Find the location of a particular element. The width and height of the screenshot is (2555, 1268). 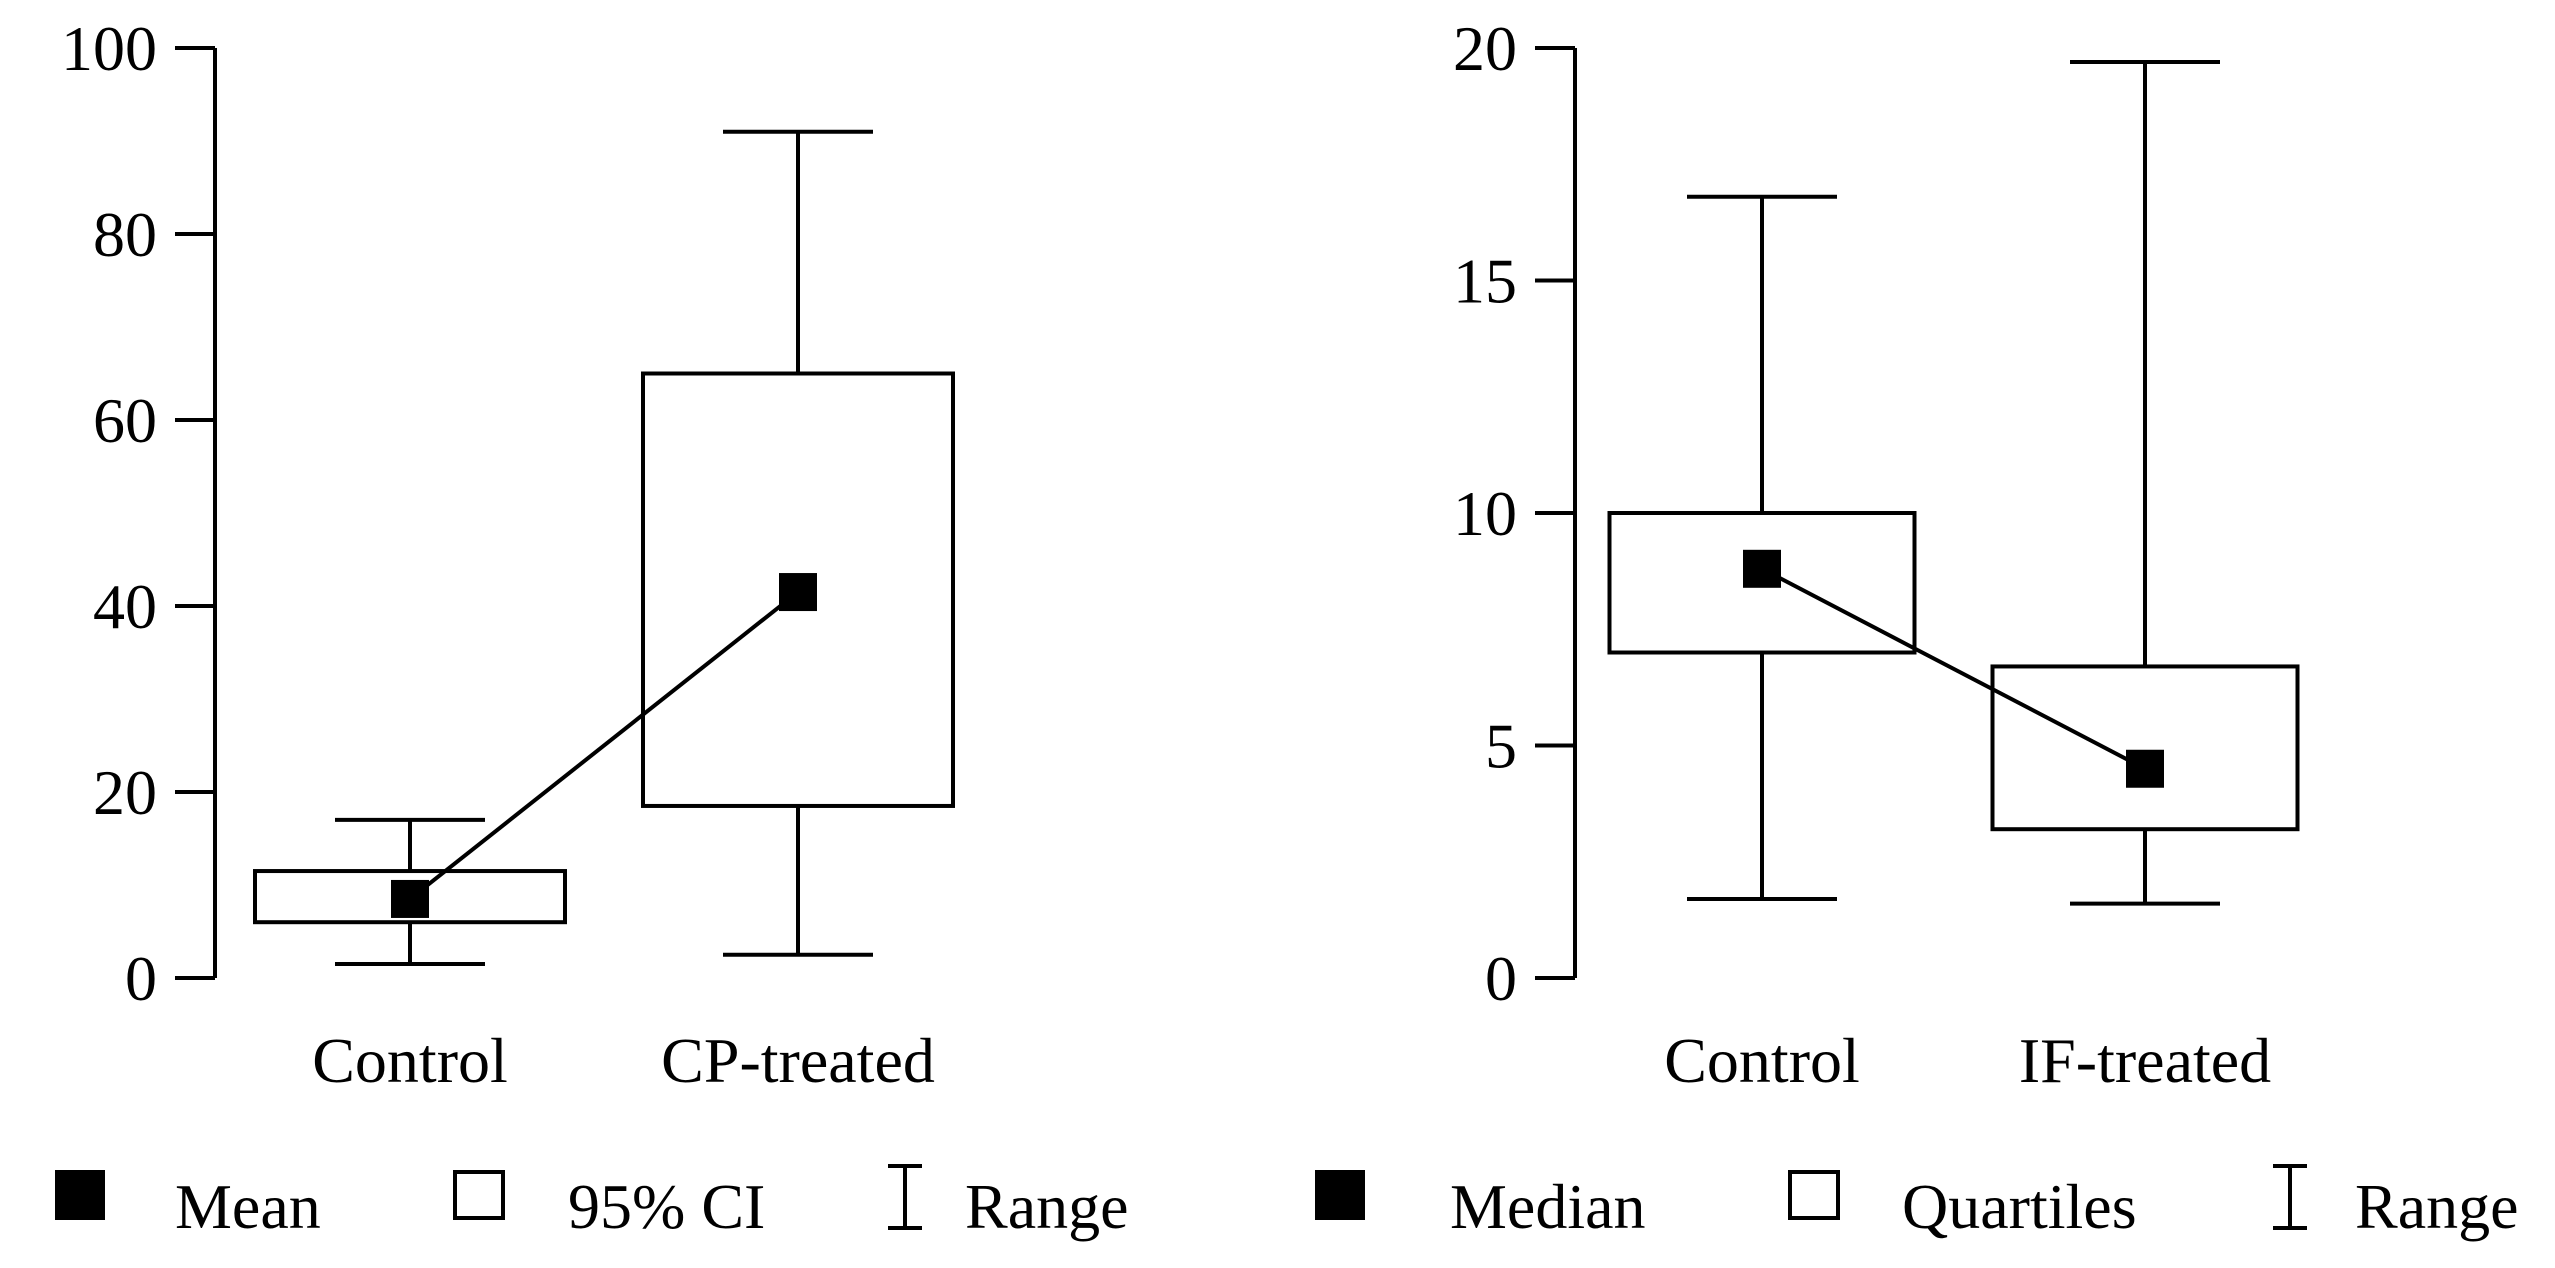

legend-left: Mean 95% CI Range is located at coordinates (592, 1203).